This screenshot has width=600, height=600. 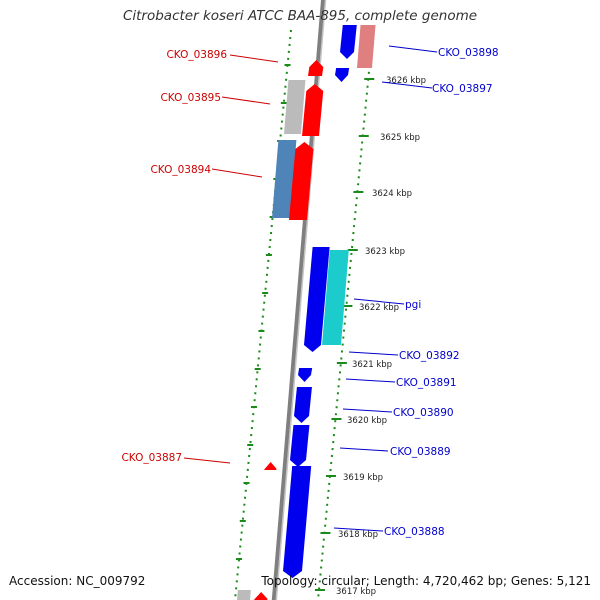 I want to click on gene-CKO_03895-arrow, so click(x=313, y=110).